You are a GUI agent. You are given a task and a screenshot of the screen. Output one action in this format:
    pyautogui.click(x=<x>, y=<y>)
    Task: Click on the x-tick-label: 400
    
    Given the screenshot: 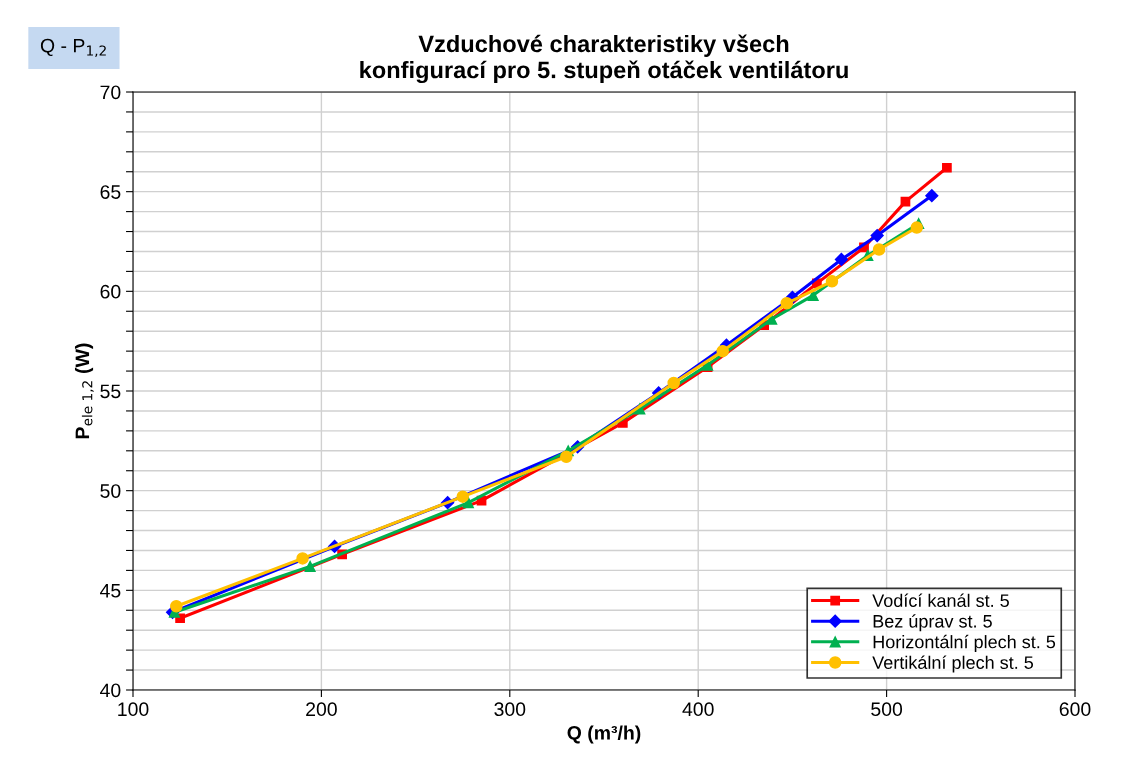 What is the action you would take?
    pyautogui.click(x=698, y=709)
    